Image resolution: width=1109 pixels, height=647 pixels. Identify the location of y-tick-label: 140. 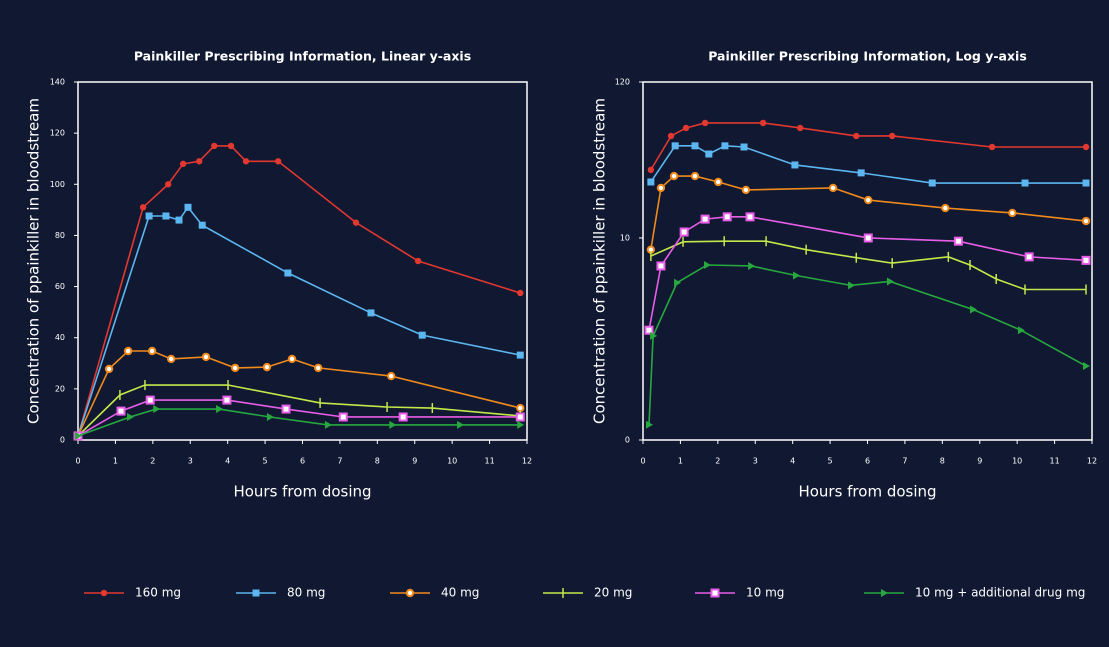
(57, 82).